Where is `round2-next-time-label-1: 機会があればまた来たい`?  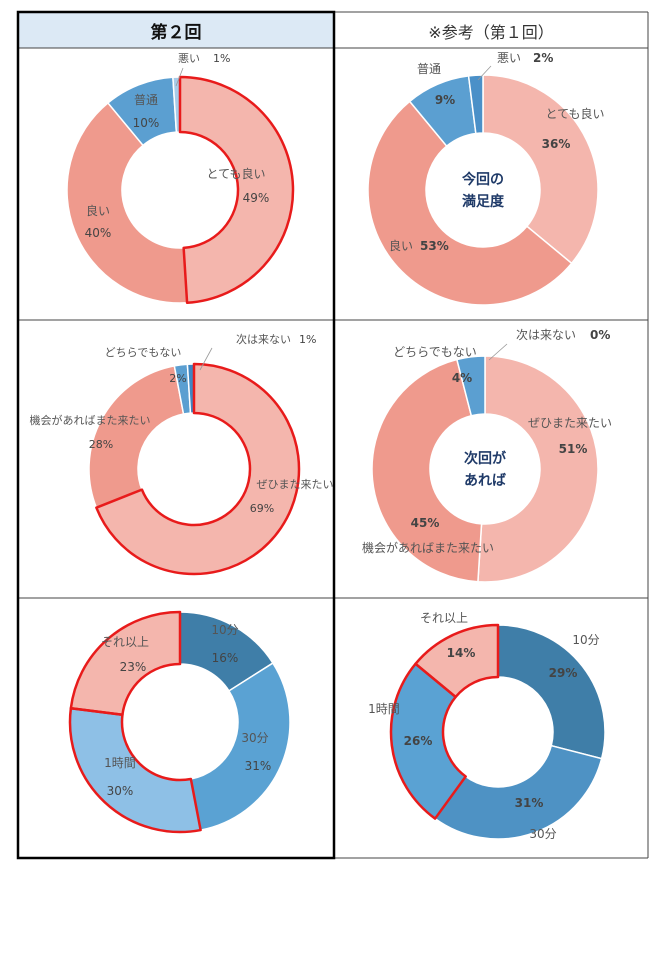
round2-next-time-label-1: 機会があればまた来たい is located at coordinates (90, 420).